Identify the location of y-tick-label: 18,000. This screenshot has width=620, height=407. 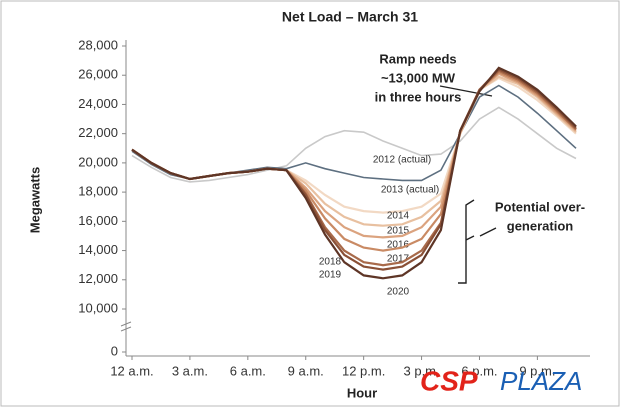
(98, 191).